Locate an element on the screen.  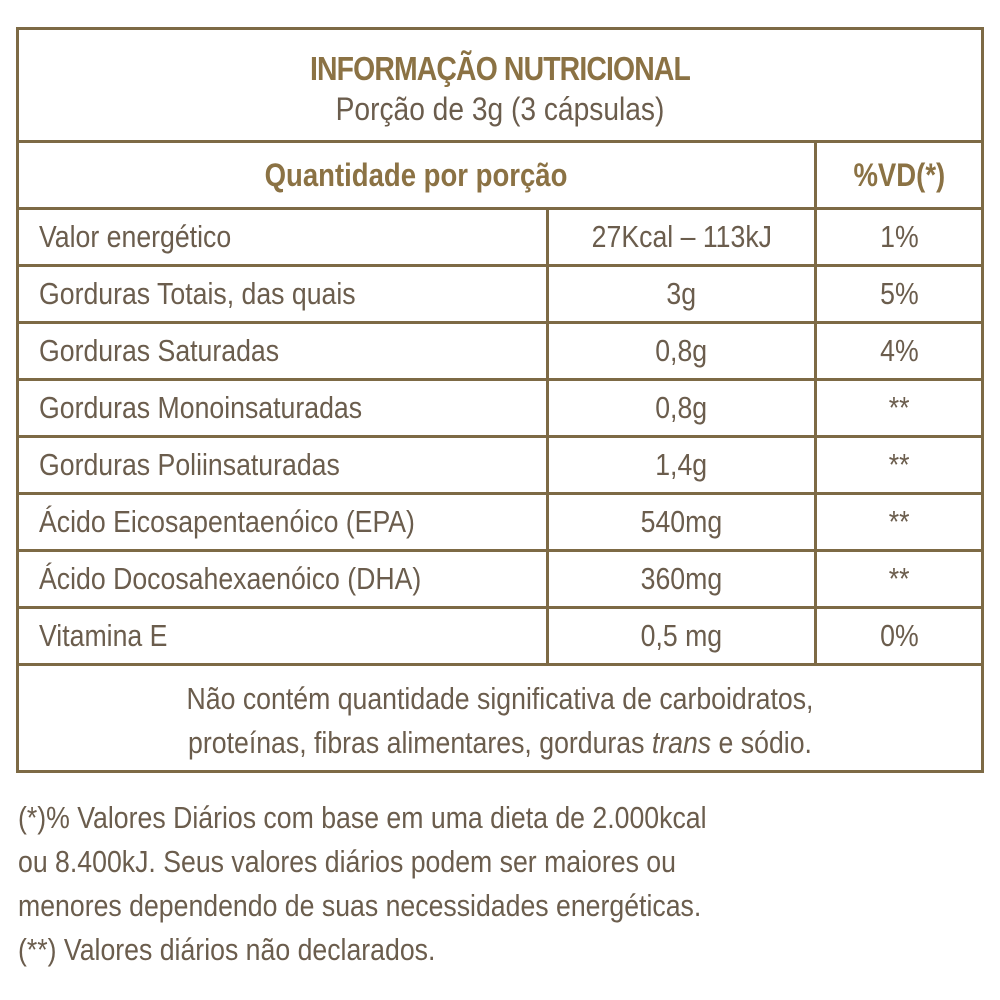
nutrient-amount-cell: 540mg is located at coordinates (683, 522).